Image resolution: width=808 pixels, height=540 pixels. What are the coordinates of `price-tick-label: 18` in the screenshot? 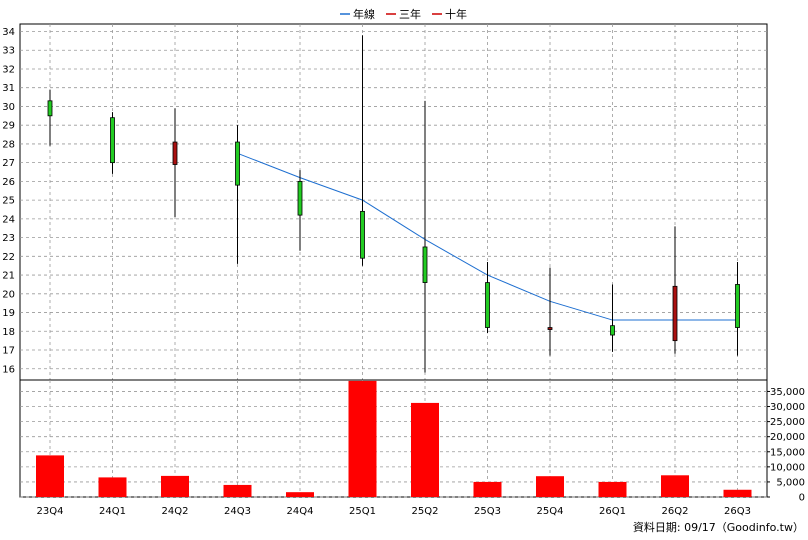 It's located at (8, 332).